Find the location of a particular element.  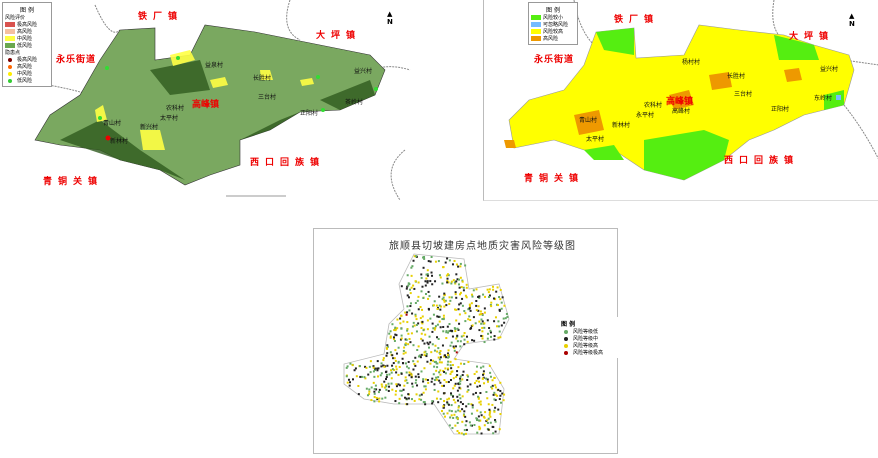

village-label: 杨村村 is located at coordinates (691, 62).